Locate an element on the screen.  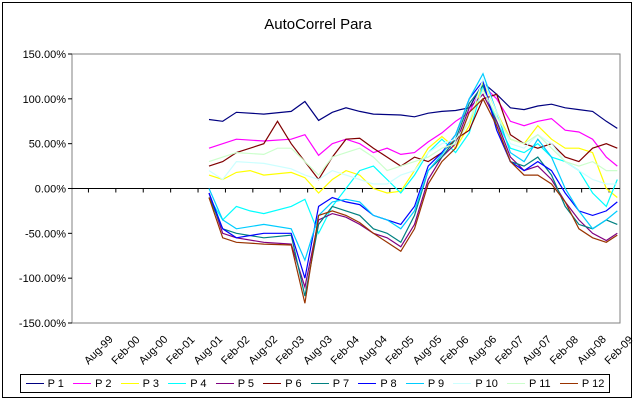
legend-label: P 2 is located at coordinates (103, 383).